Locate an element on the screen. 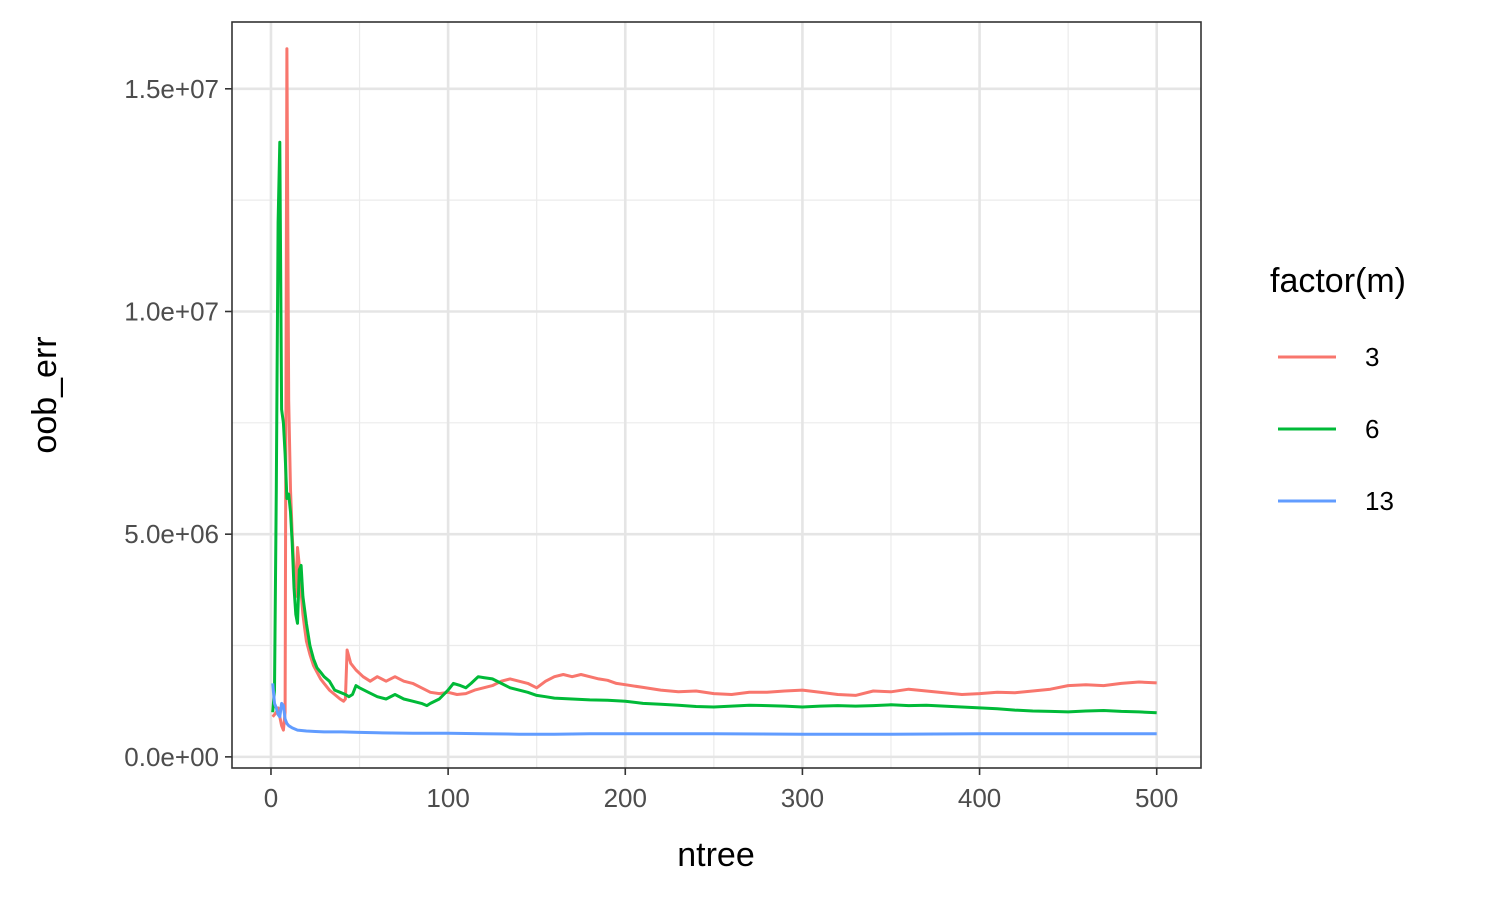  x-axis: 0 100 200 300 400 500 is located at coordinates (721, 790).